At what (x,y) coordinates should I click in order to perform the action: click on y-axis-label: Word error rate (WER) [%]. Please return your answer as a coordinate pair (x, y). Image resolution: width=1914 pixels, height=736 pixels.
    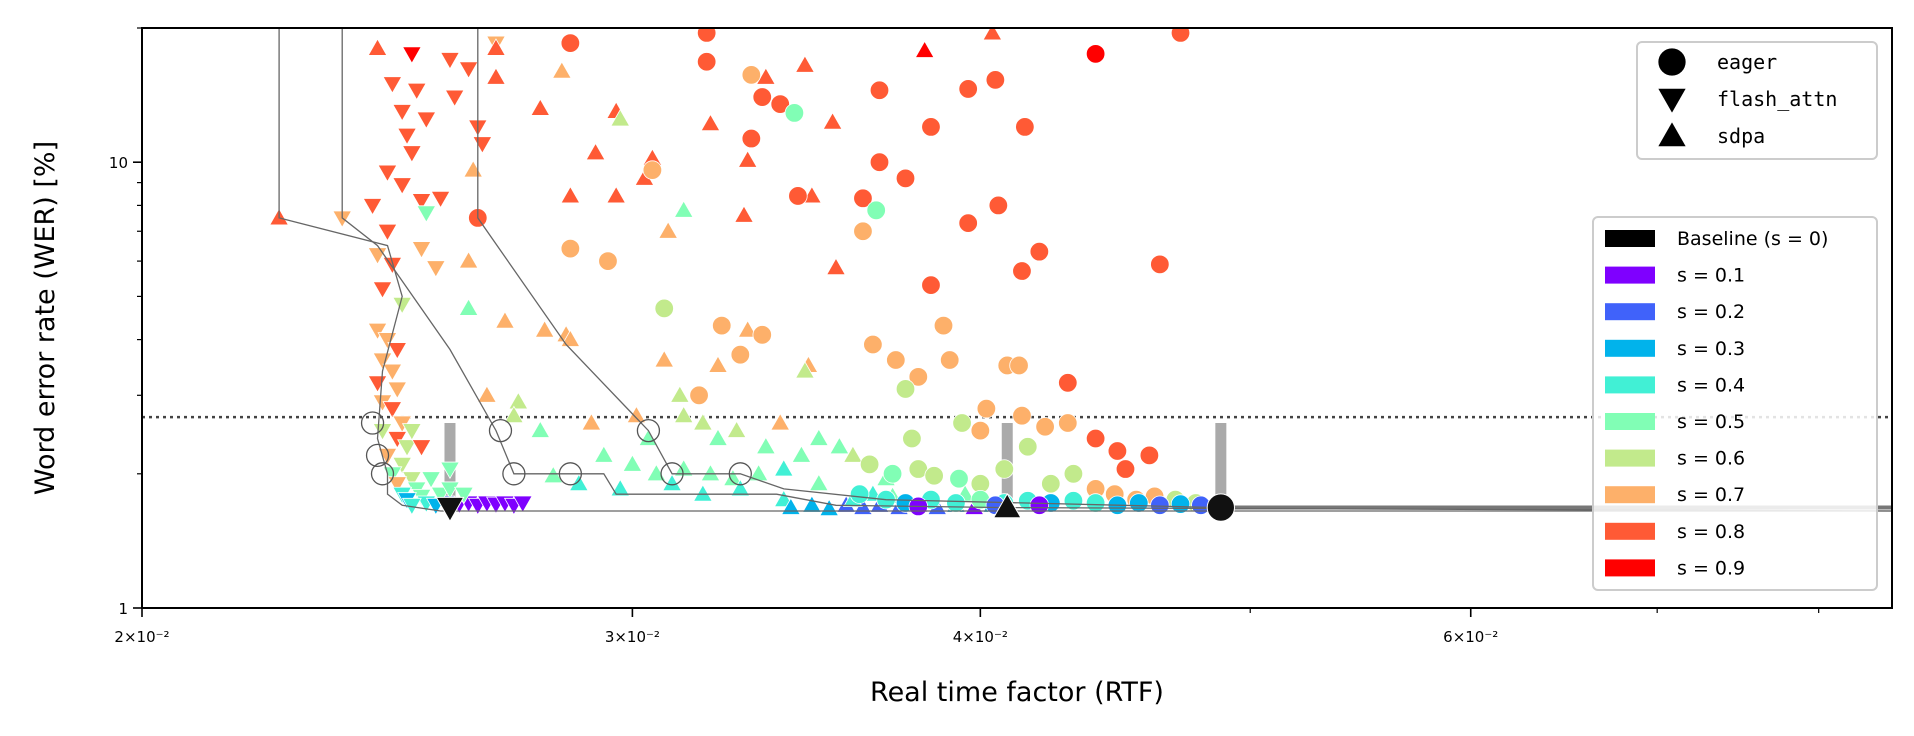
    Looking at the image, I should click on (45, 318).